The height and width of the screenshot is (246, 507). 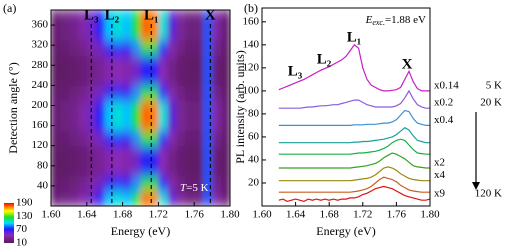 What do you see at coordinates (210, 15) in the screenshot?
I see `peak-label: X` at bounding box center [210, 15].